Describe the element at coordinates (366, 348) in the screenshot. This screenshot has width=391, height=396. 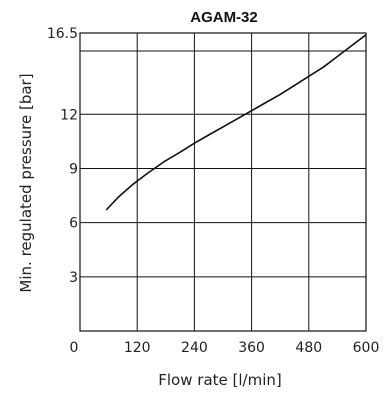
I see `x-tick-label: 600` at that location.